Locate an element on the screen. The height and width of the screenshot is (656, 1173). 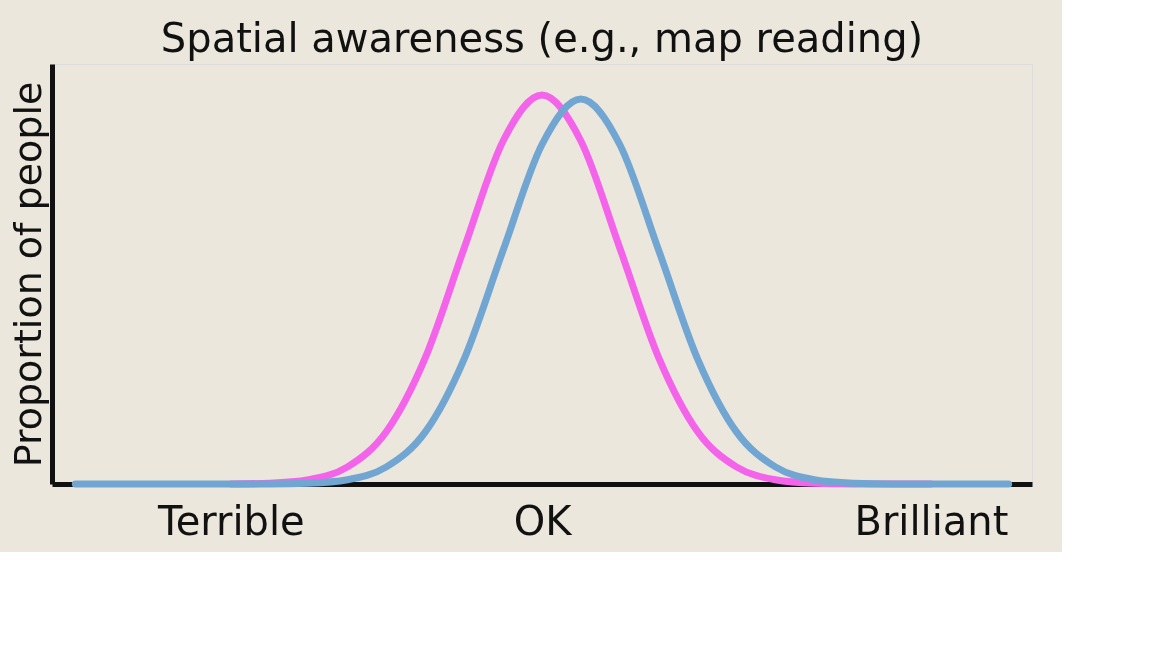
x-tick-label: Brilliant is located at coordinates (931, 520).